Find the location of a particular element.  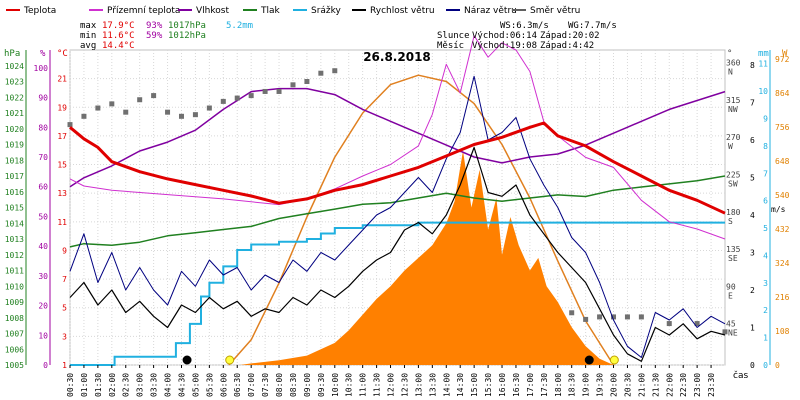

axis-ms-tick: 1 is located at coordinates (752, 328).